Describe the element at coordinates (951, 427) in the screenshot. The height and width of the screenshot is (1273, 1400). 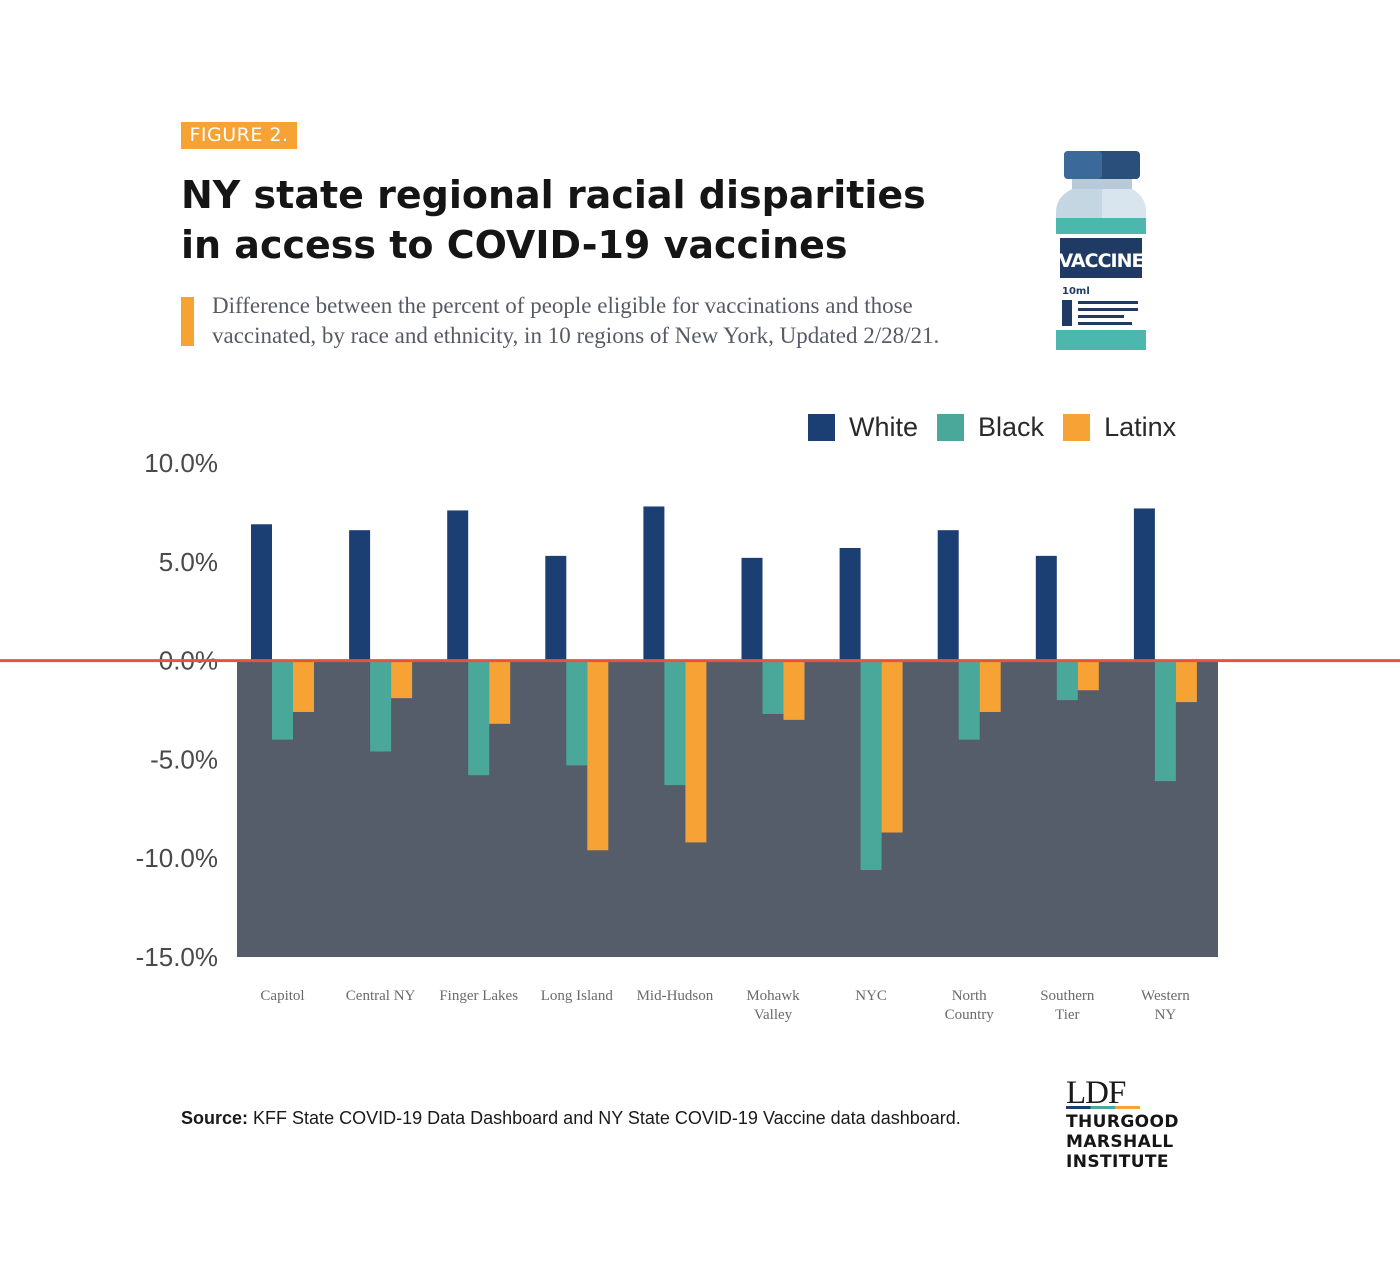
I see `legend-swatch-black` at that location.